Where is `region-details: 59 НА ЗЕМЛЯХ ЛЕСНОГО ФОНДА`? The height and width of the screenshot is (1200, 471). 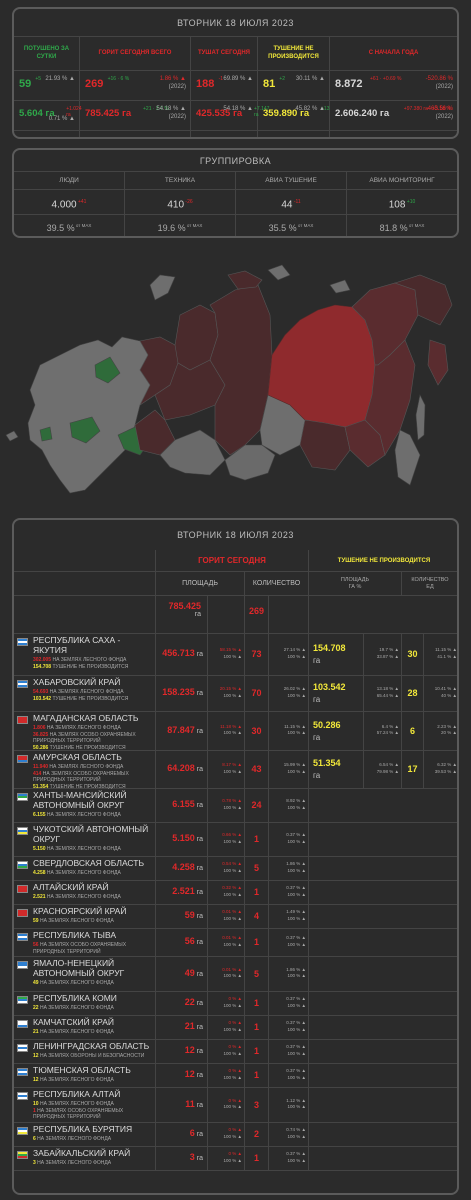 region-details: 59 НА ЗЕМЛЯХ ЛЕСНОГО ФОНДА is located at coordinates (93, 921).